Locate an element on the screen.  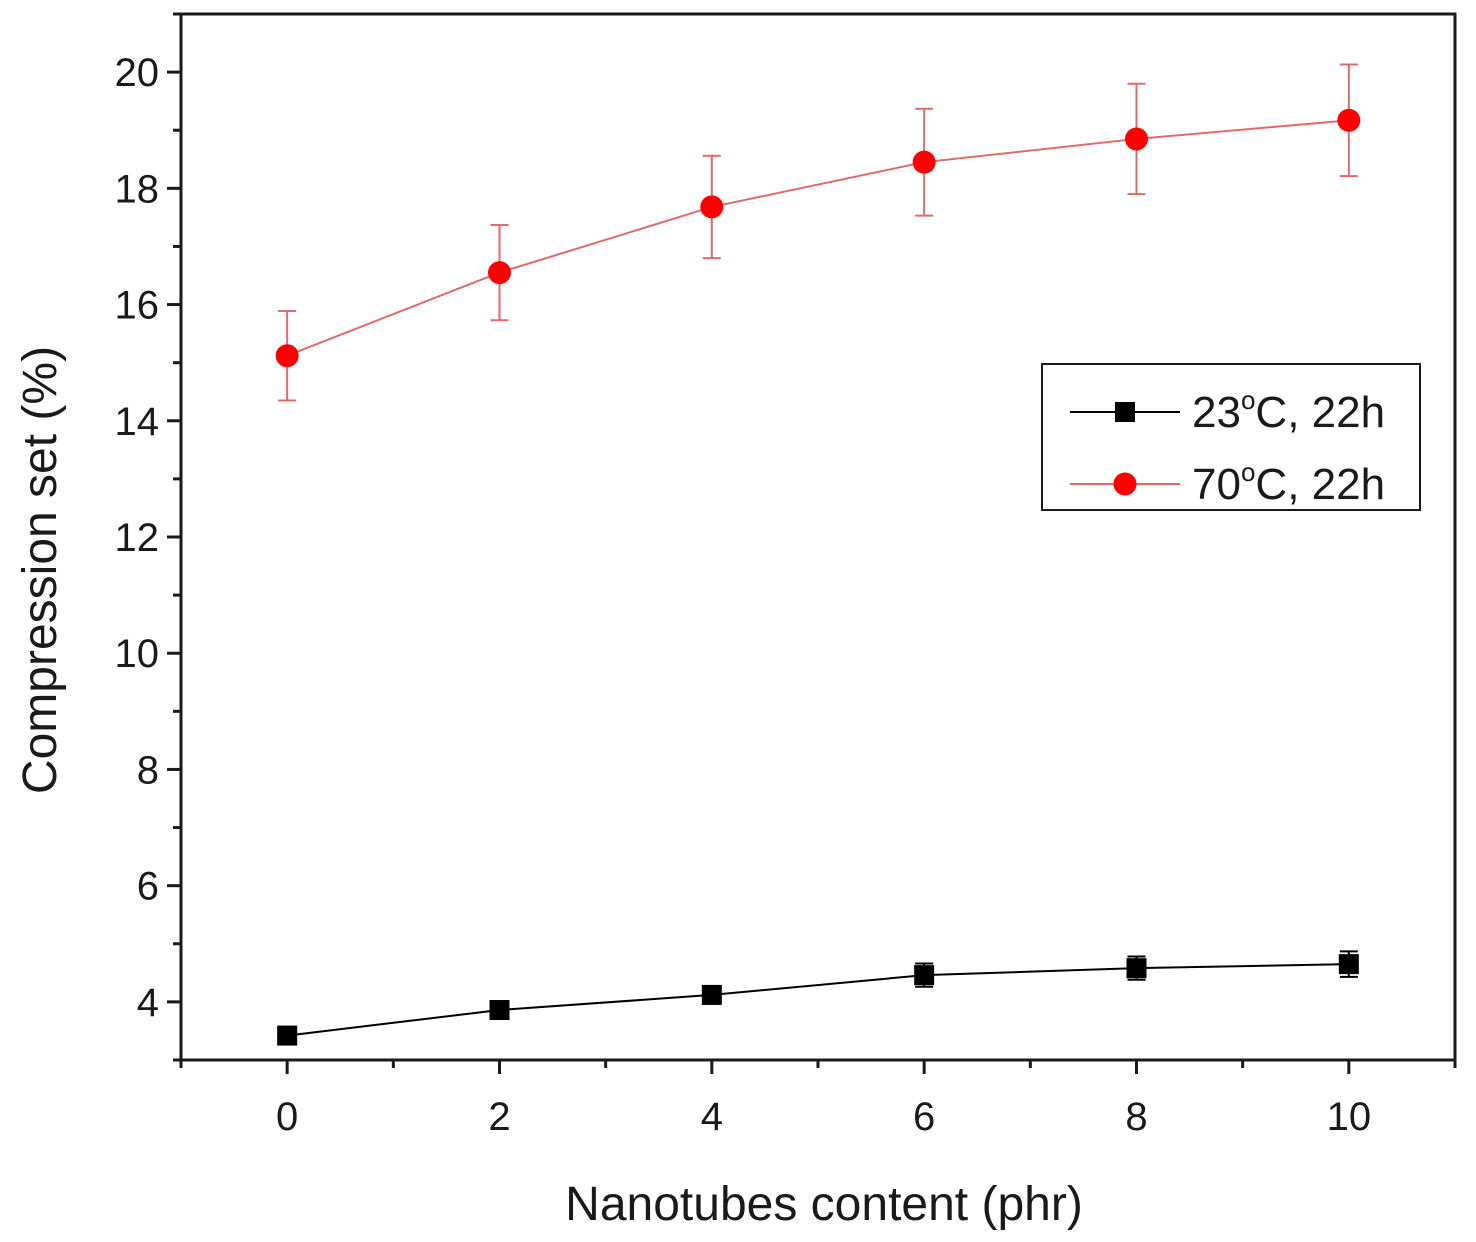
x-axis-title: Nanotubes content (phr) is located at coordinates (824, 1204).